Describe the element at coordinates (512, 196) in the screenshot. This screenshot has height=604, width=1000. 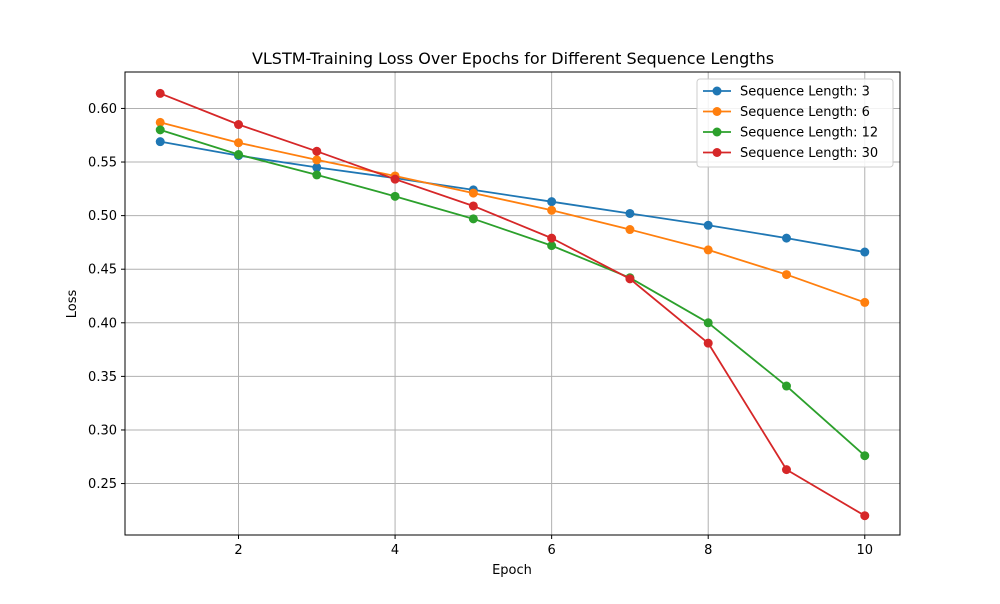
I see `series-line` at that location.